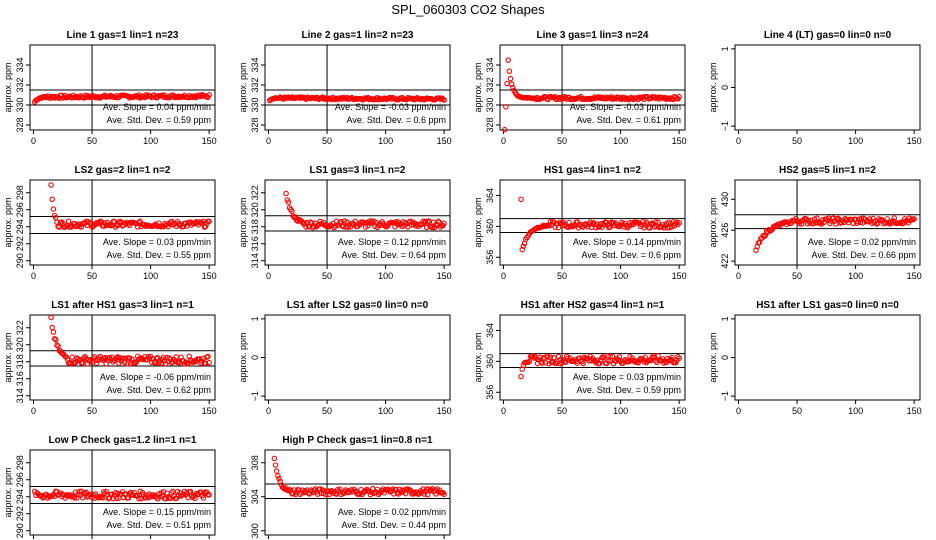  What do you see at coordinates (390, 107) in the screenshot?
I see `slope-annotation: Ave. Slope = -0.03 ppm/min` at bounding box center [390, 107].